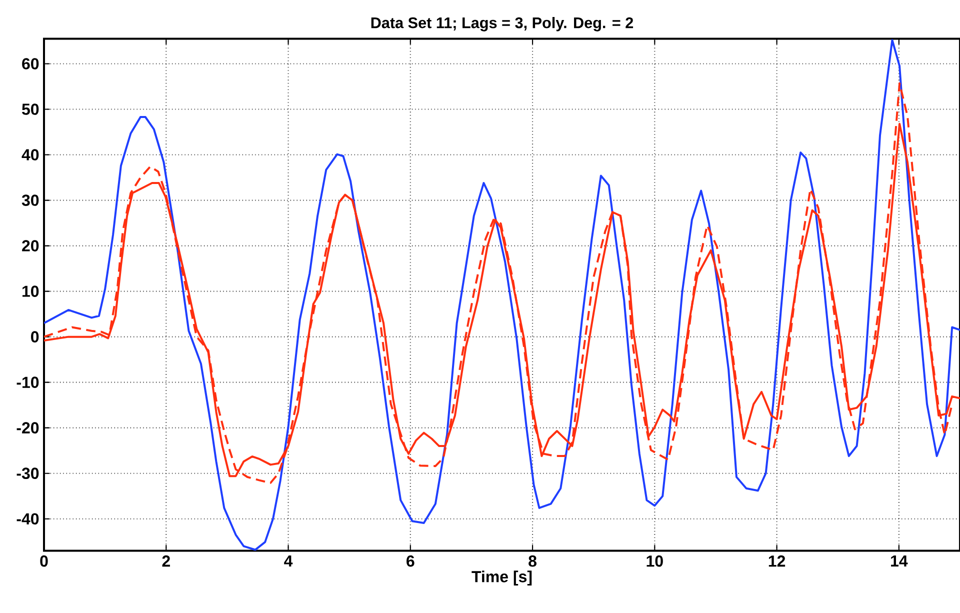 This screenshot has width=960, height=613. Describe the element at coordinates (410, 561) in the screenshot. I see `x-tick-label: 6` at that location.